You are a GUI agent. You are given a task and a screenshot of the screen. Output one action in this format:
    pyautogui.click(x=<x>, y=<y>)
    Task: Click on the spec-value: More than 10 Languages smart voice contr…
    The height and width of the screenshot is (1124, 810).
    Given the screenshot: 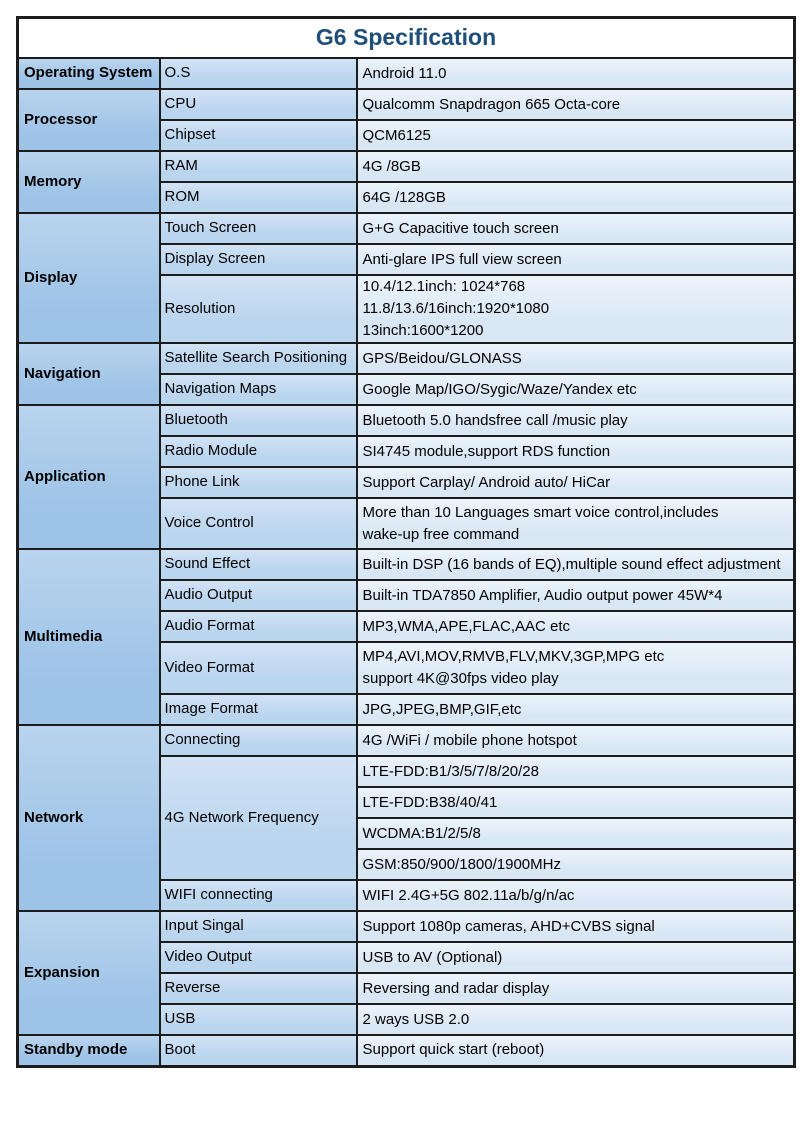 What is the action you would take?
    pyautogui.click(x=575, y=523)
    